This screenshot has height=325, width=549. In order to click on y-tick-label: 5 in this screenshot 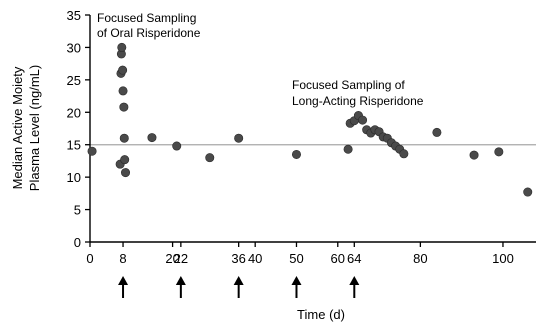, I will do `click(77, 210)`.